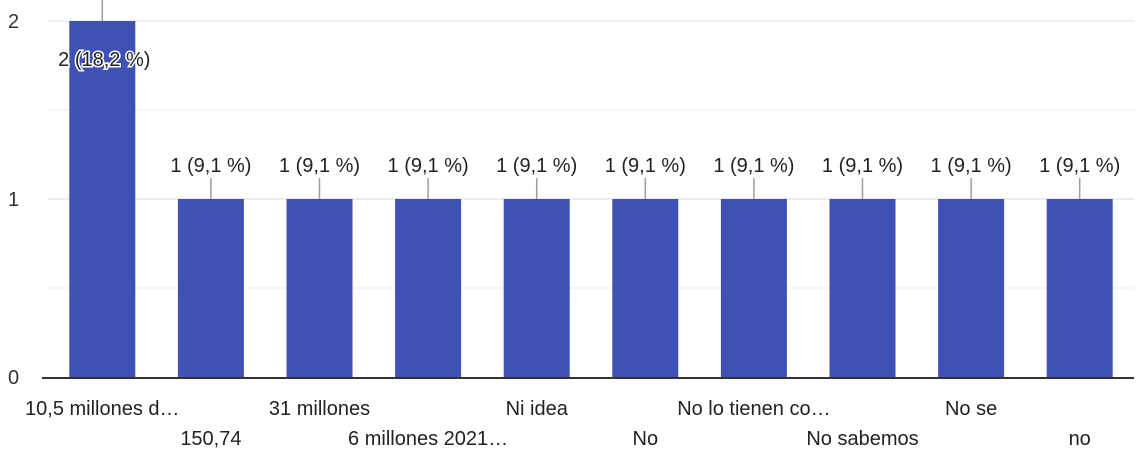 This screenshot has height=451, width=1140. I want to click on data-label: 2 (18,2 %), so click(104, 60).